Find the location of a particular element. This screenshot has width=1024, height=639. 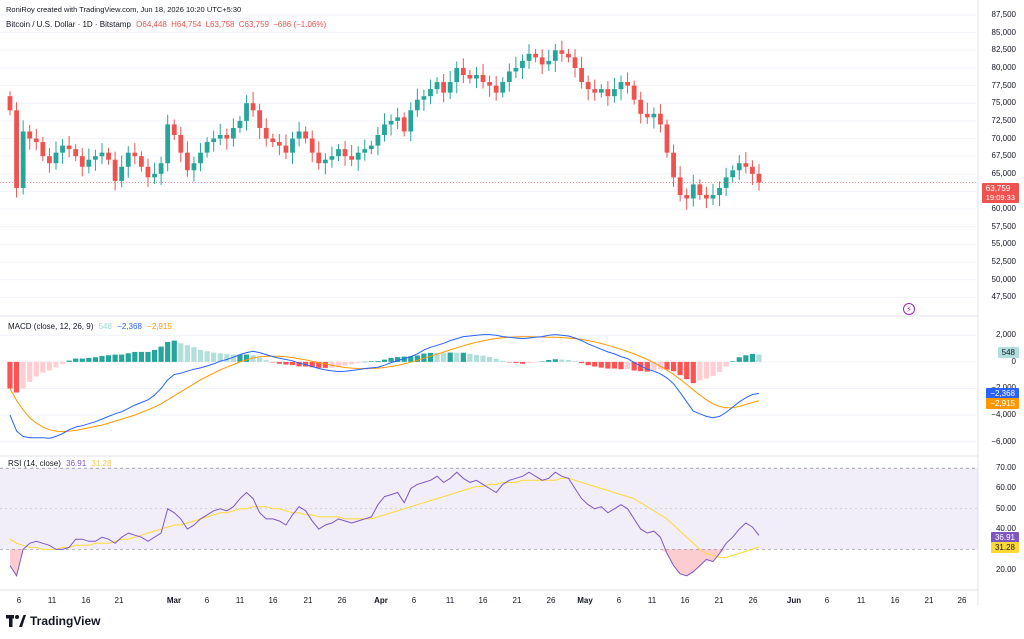

rsi-ma-tag: 31.28 is located at coordinates (1004, 547).